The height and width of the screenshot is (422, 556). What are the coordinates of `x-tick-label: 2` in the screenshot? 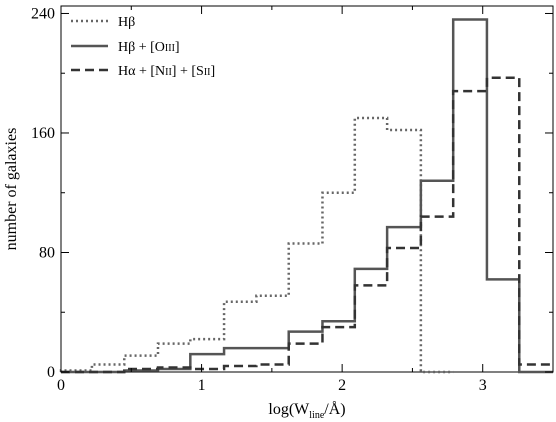 It's located at (342, 385).